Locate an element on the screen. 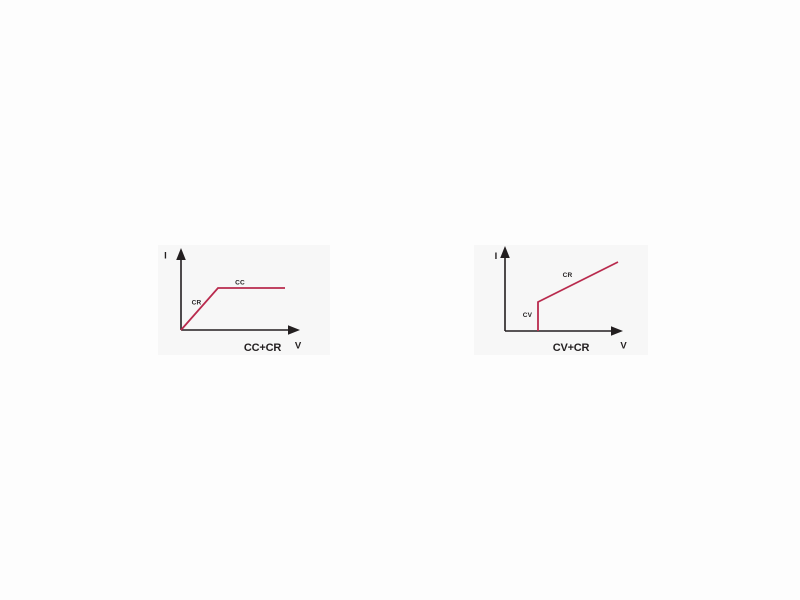  segment-label-cv: CV is located at coordinates (528, 315).